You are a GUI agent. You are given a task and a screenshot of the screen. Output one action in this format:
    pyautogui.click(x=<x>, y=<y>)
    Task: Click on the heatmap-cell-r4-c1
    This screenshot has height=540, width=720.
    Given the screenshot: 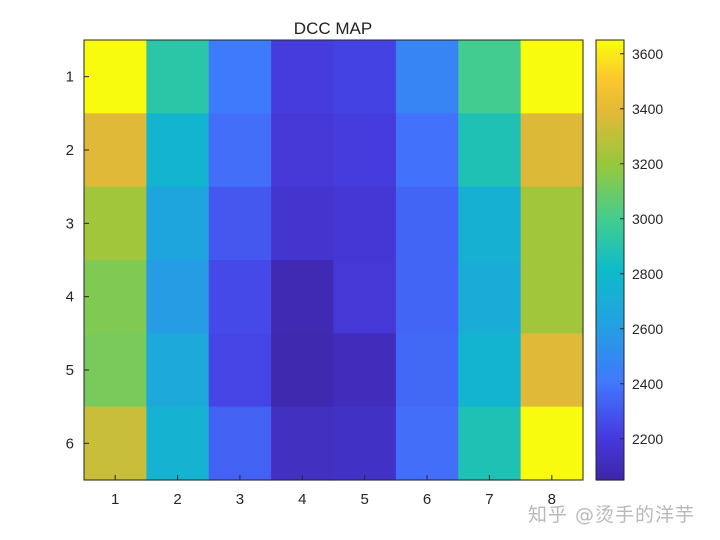 What is the action you would take?
    pyautogui.click(x=115, y=297)
    